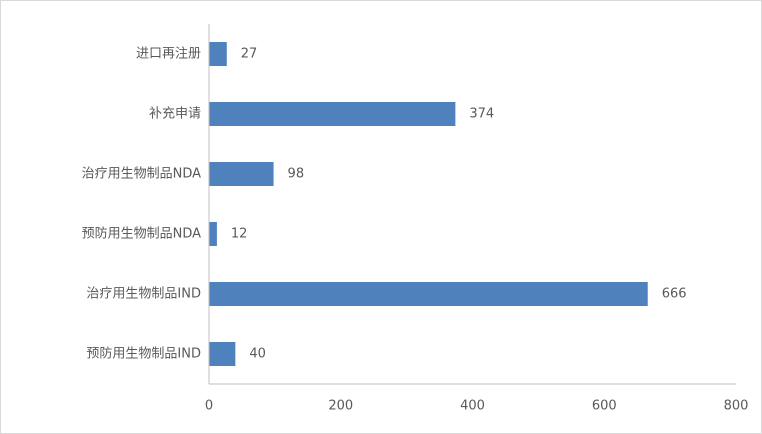  Describe the element at coordinates (143, 294) in the screenshot. I see `category-label-4: 治疗用生物制品IND` at that location.